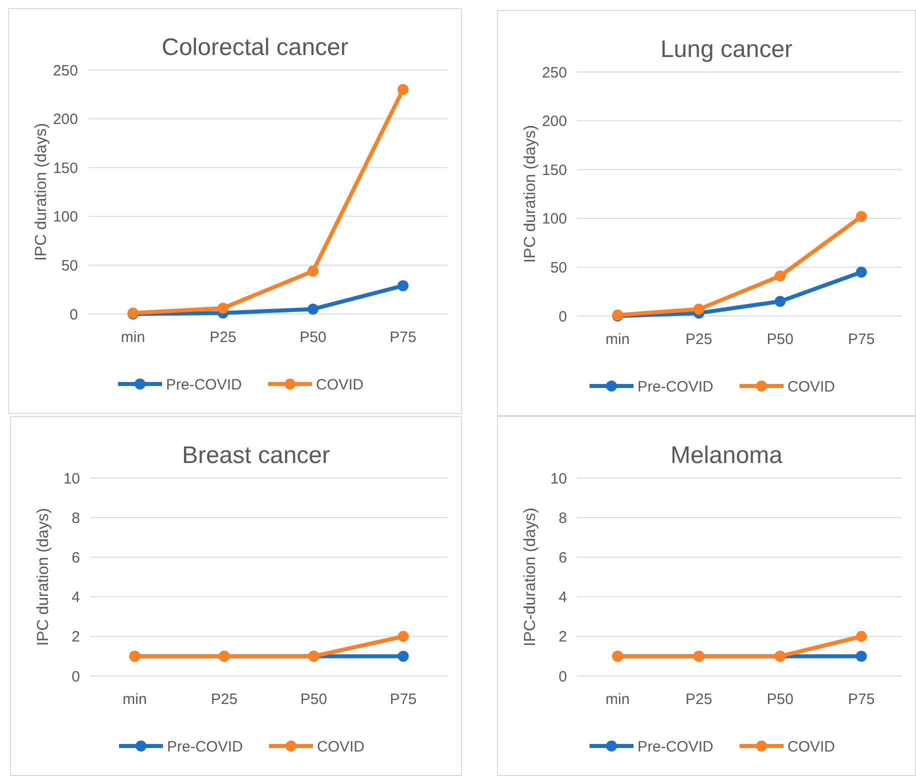  Describe the element at coordinates (727, 455) in the screenshot. I see `chart-title: Melanoma` at that location.